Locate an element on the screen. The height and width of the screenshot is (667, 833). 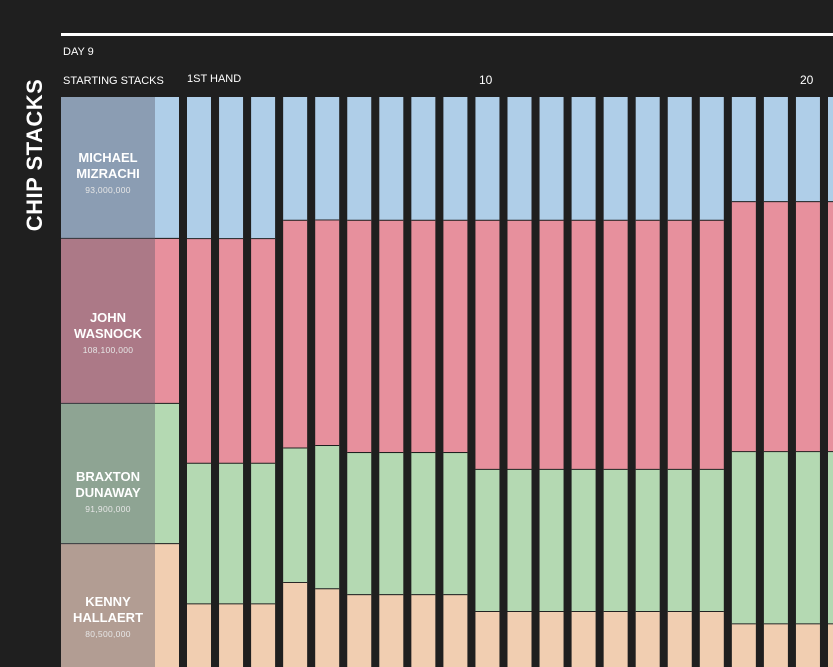
player-label-wasnock: JOHN WASNOCK 108,100,000 is located at coordinates (108, 332).